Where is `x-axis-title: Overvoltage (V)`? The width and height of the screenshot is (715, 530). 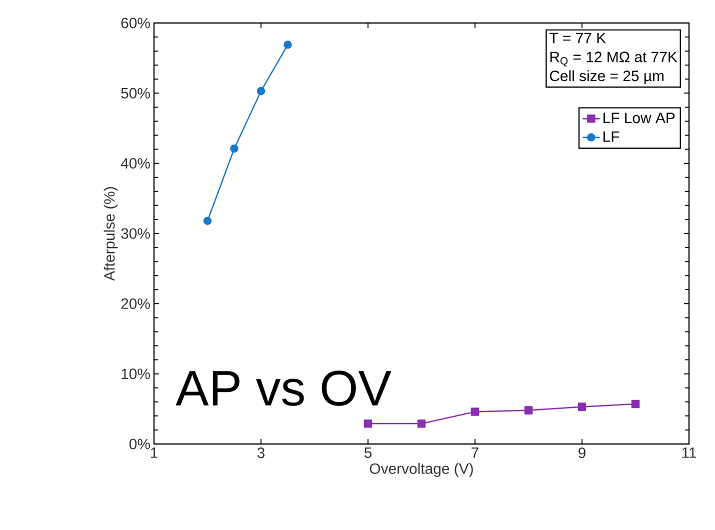 x-axis-title: Overvoltage (V) is located at coordinates (421, 469).